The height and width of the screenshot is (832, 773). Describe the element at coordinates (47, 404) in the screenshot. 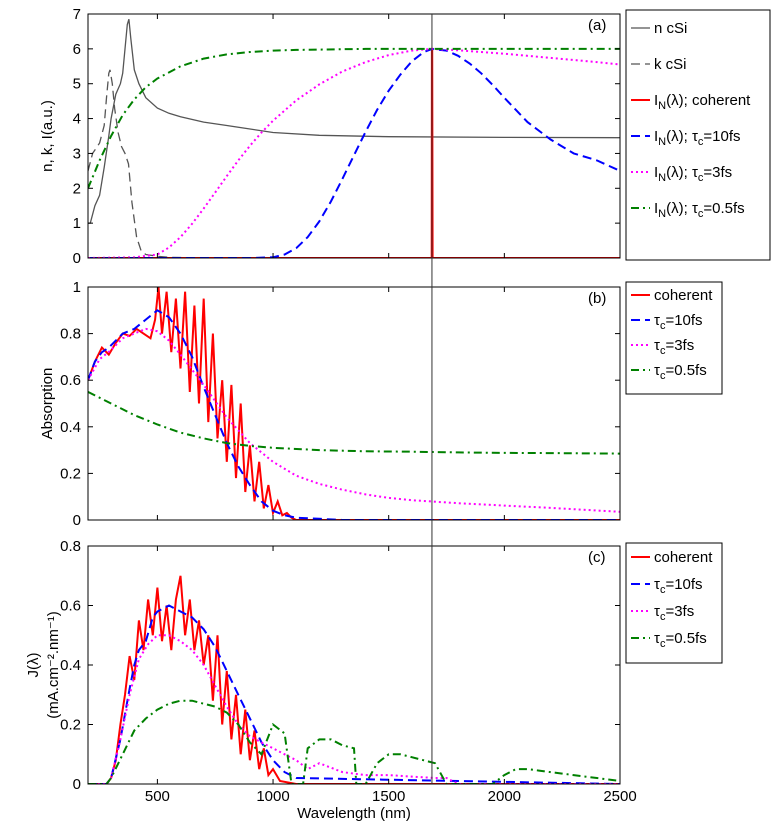

I see `y-axis-label: Absorption` at that location.